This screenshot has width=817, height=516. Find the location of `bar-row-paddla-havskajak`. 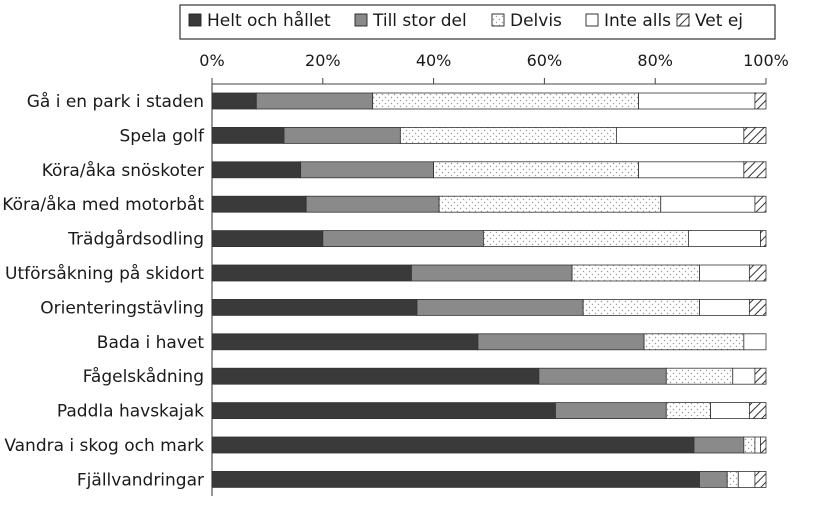

bar-row-paddla-havskajak is located at coordinates (489, 411).